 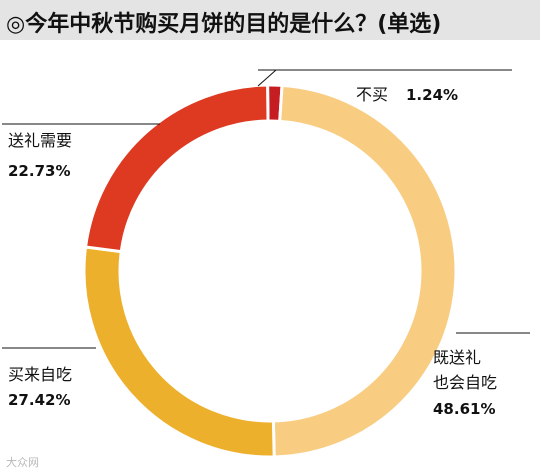 What do you see at coordinates (432, 95) in the screenshot?
I see `slice-value-none: 1.24%` at bounding box center [432, 95].